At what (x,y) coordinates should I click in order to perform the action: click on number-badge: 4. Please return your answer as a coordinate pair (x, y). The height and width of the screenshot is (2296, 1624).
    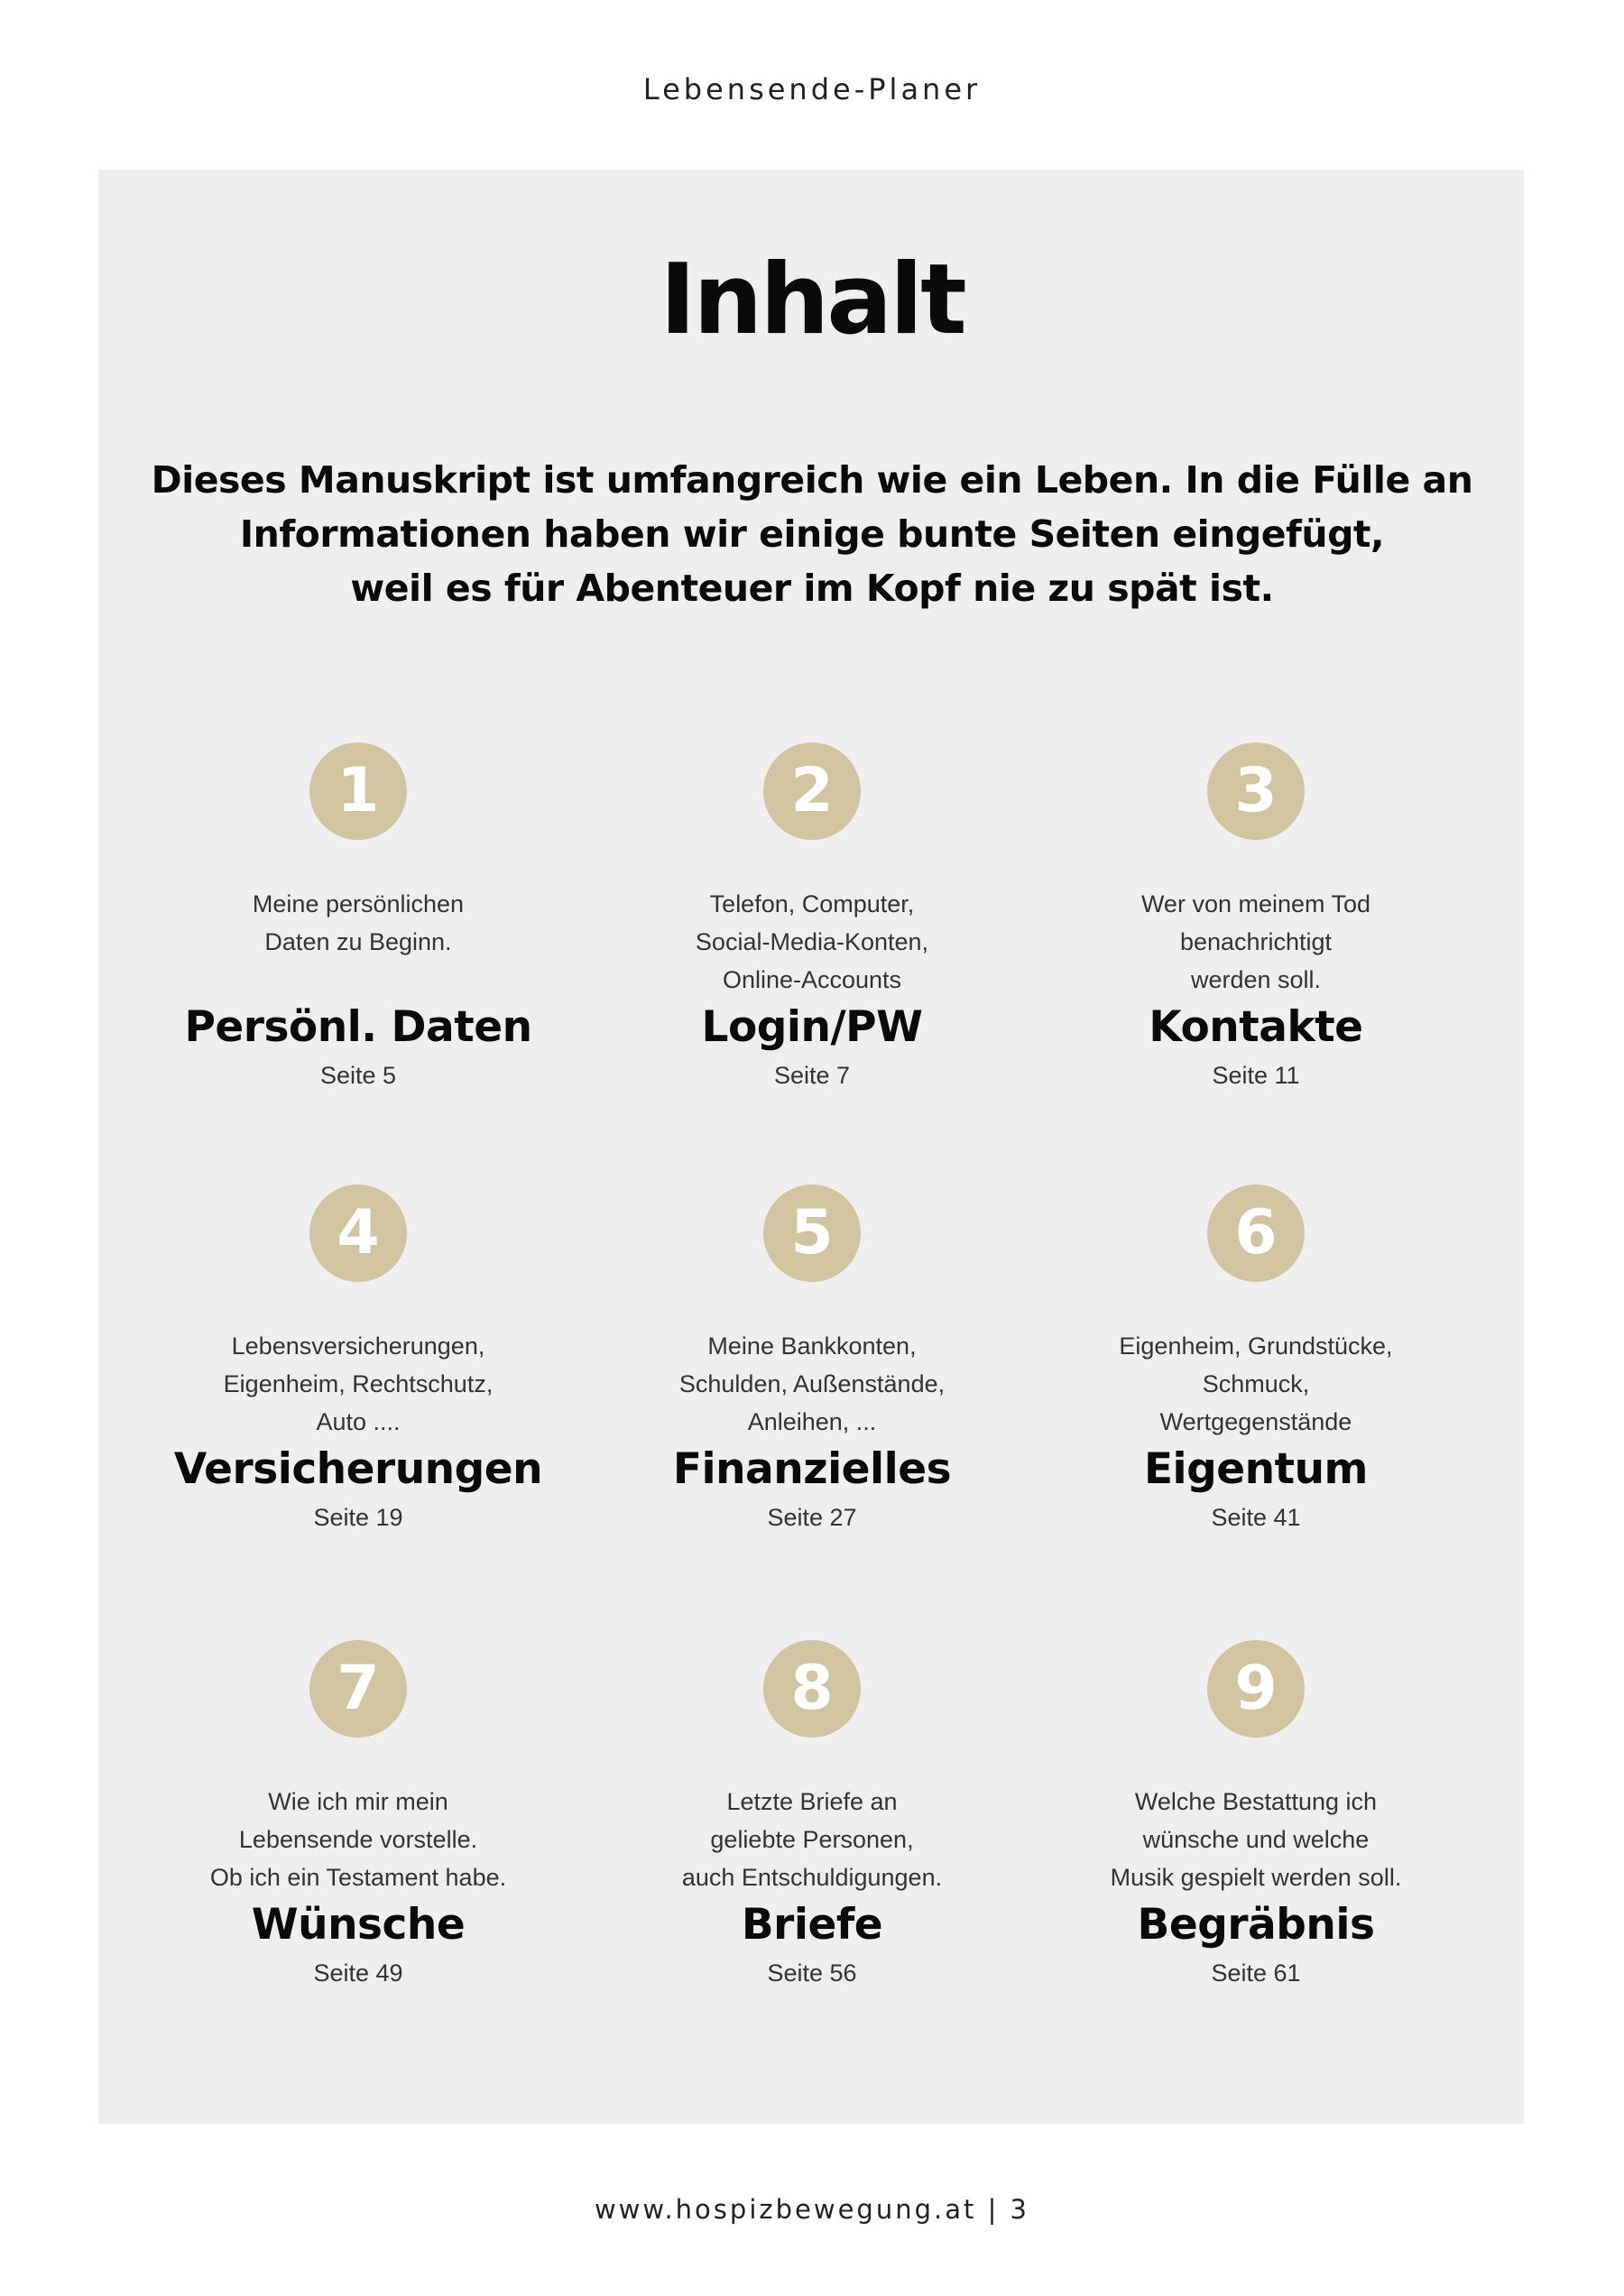
    Looking at the image, I should click on (358, 1234).